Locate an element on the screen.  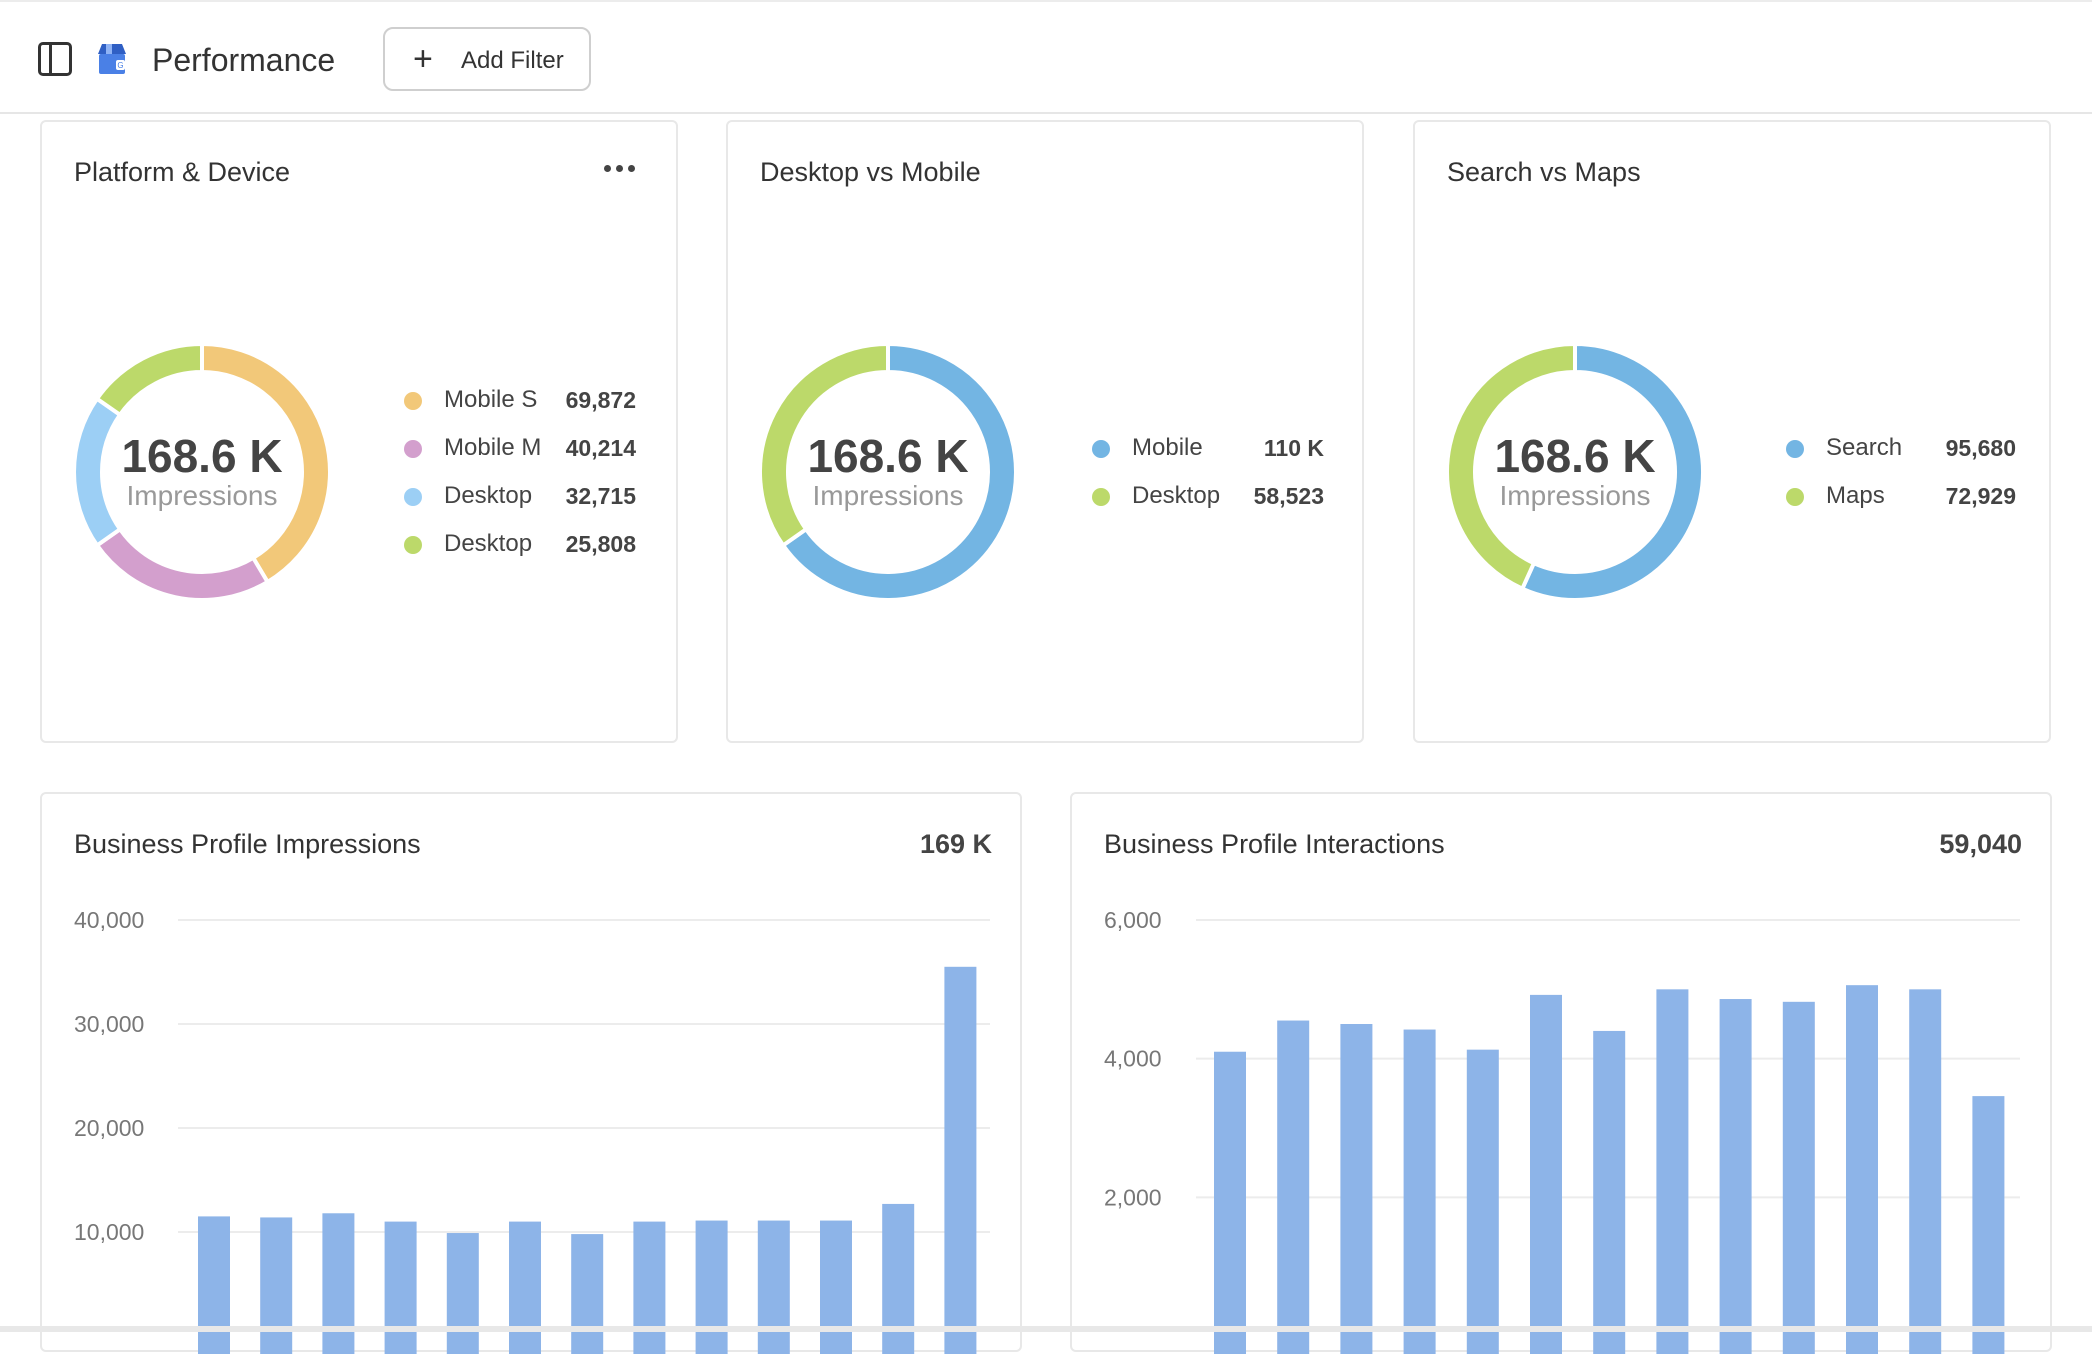
svg-text: G is located at coordinates (120, 65).